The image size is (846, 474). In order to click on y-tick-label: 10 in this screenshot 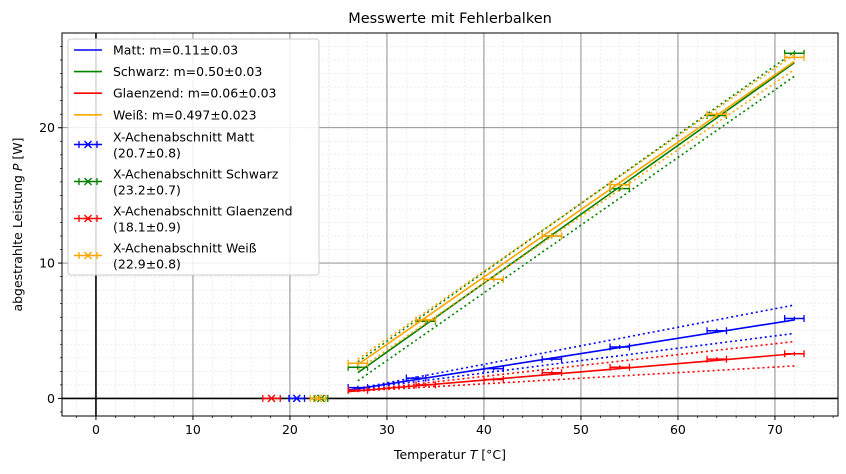, I will do `click(47, 263)`.